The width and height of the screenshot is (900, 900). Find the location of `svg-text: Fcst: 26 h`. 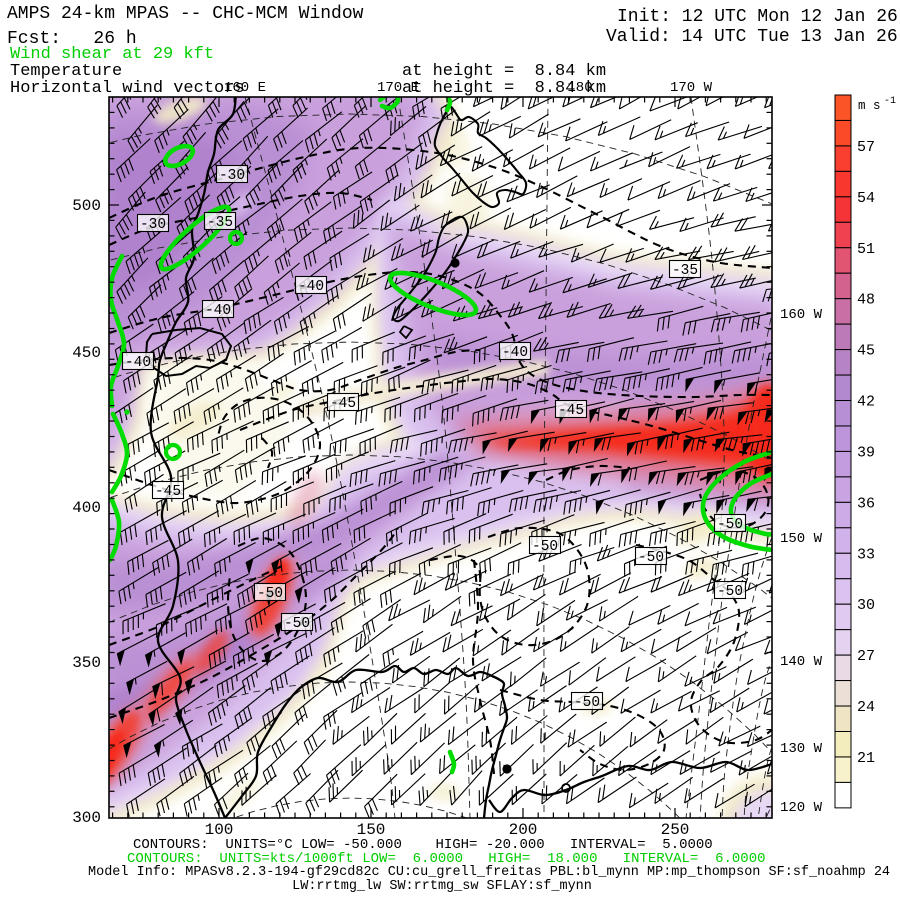

svg-text: Fcst: 26 h is located at coordinates (72, 39).